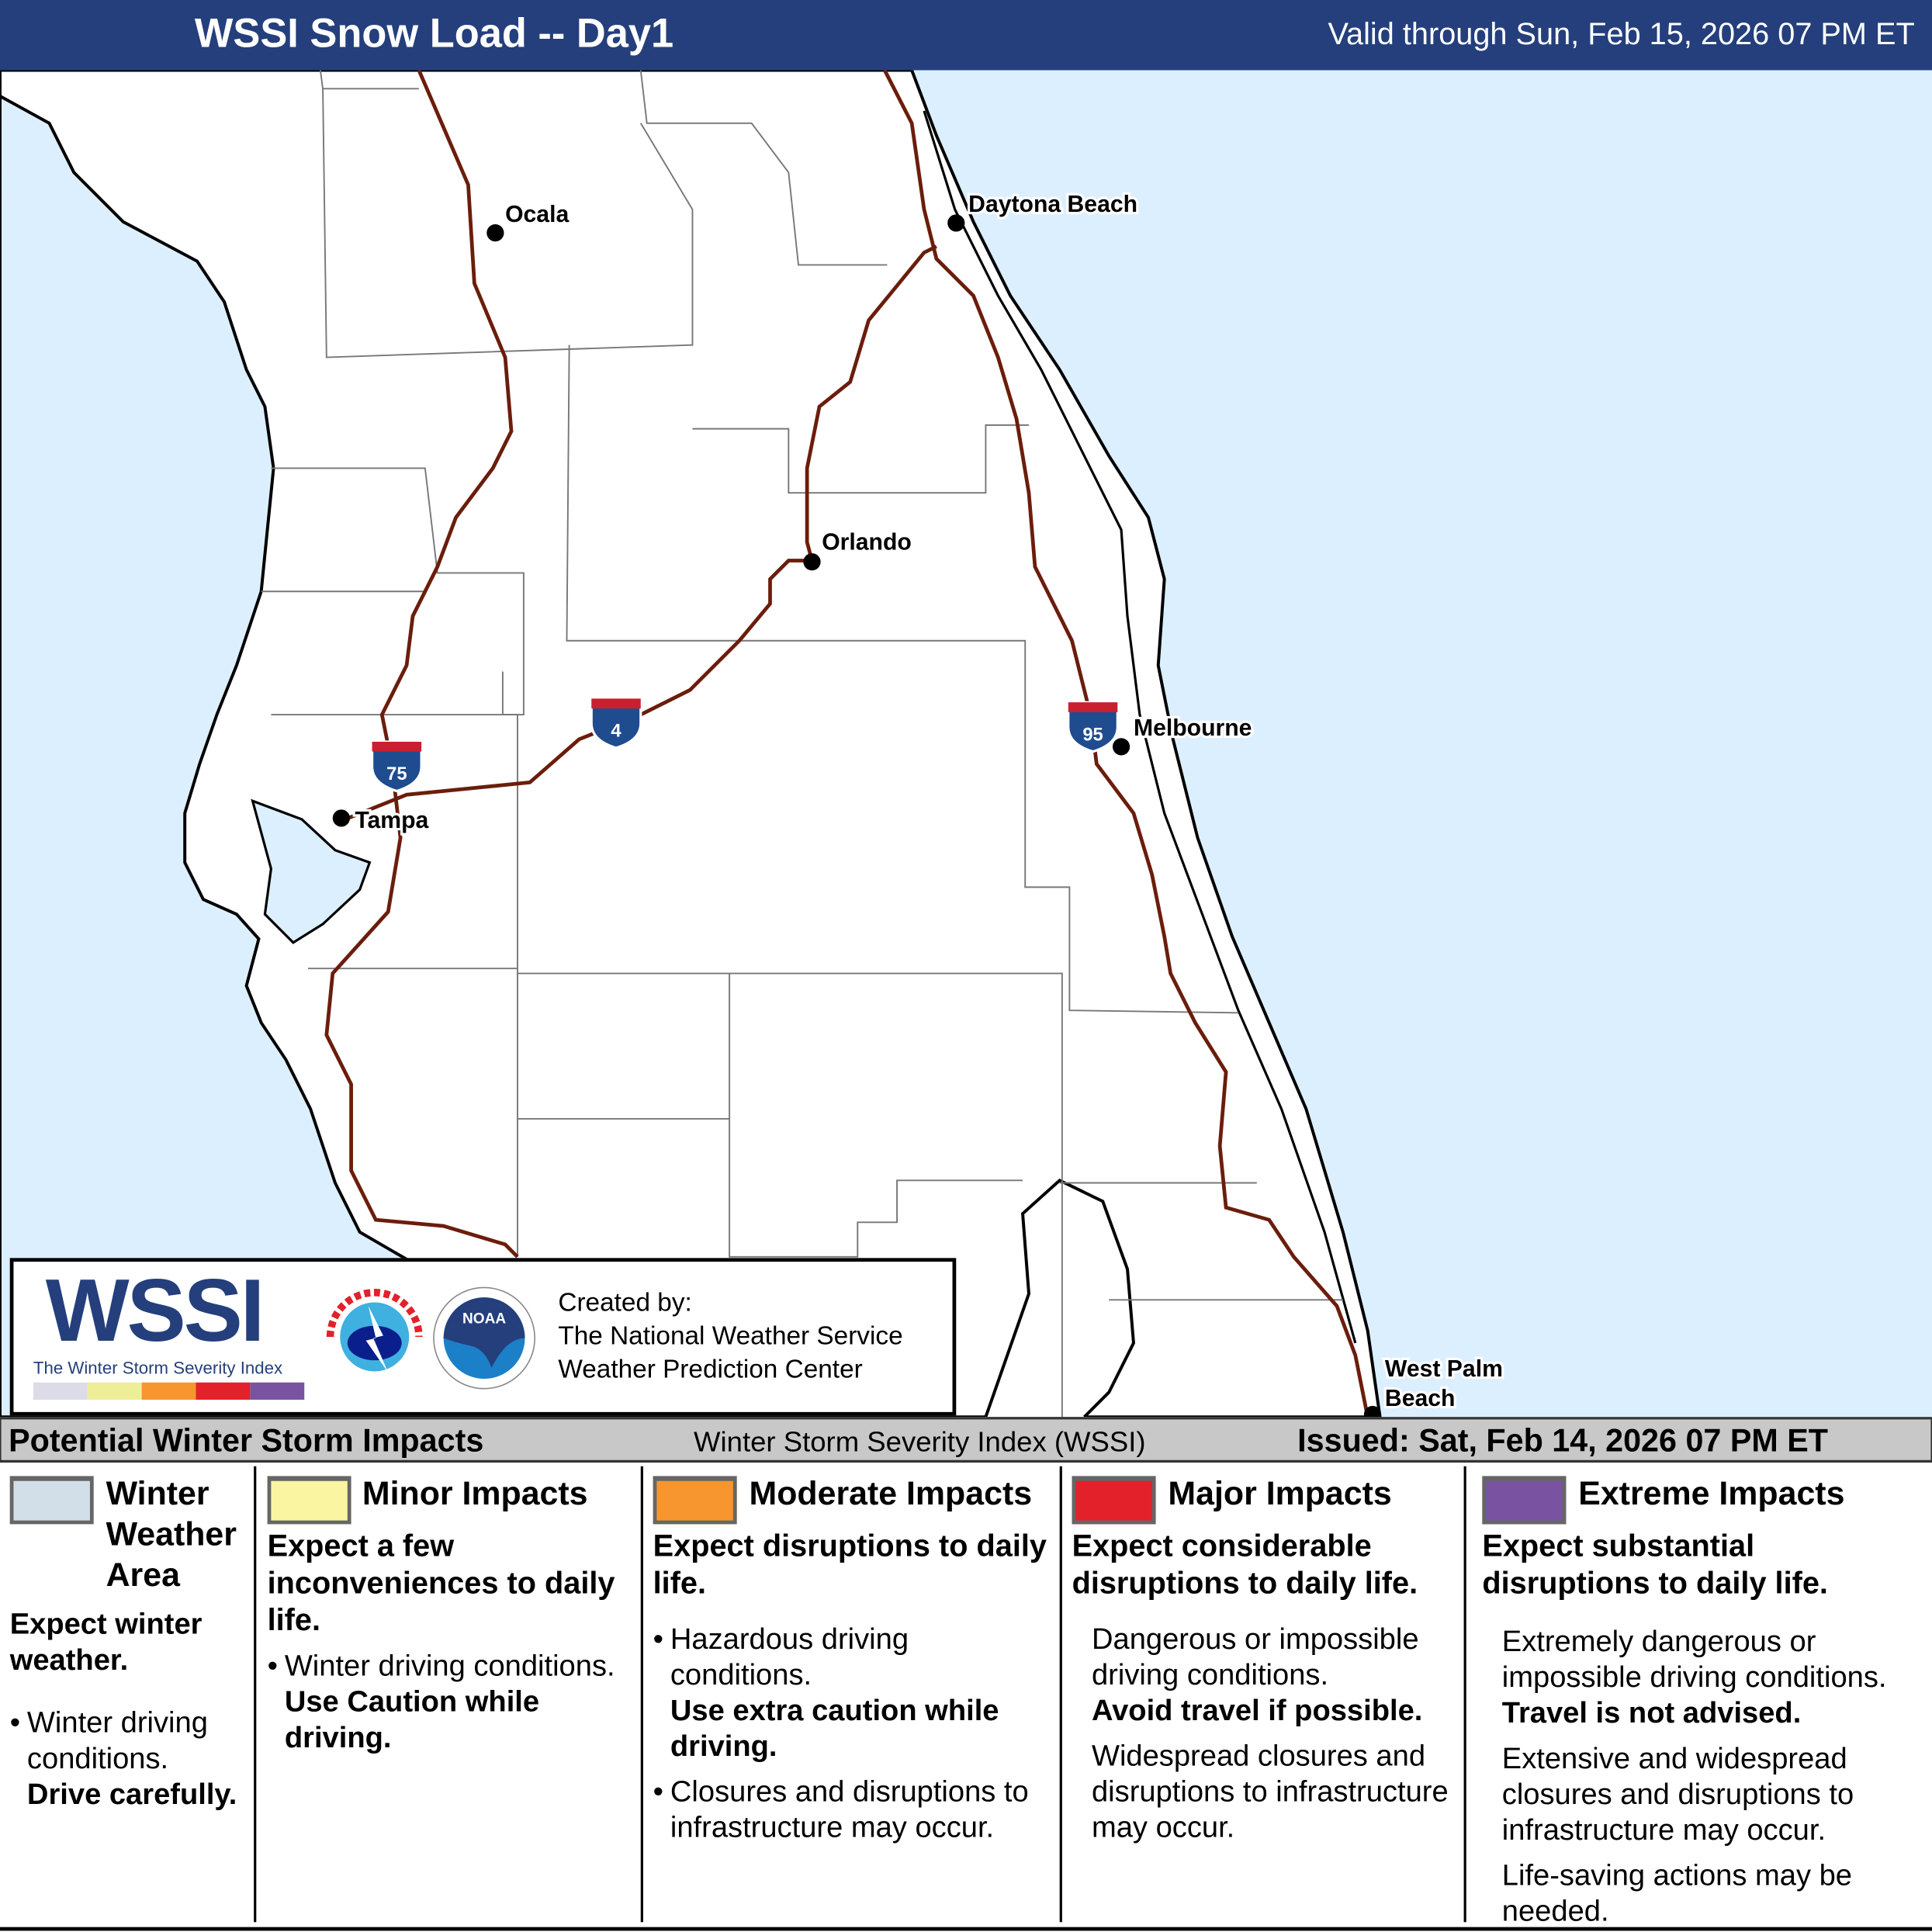  Describe the element at coordinates (158, 1367) in the screenshot. I see `wssi-tagline: The Winter Storm Severity Index` at that location.